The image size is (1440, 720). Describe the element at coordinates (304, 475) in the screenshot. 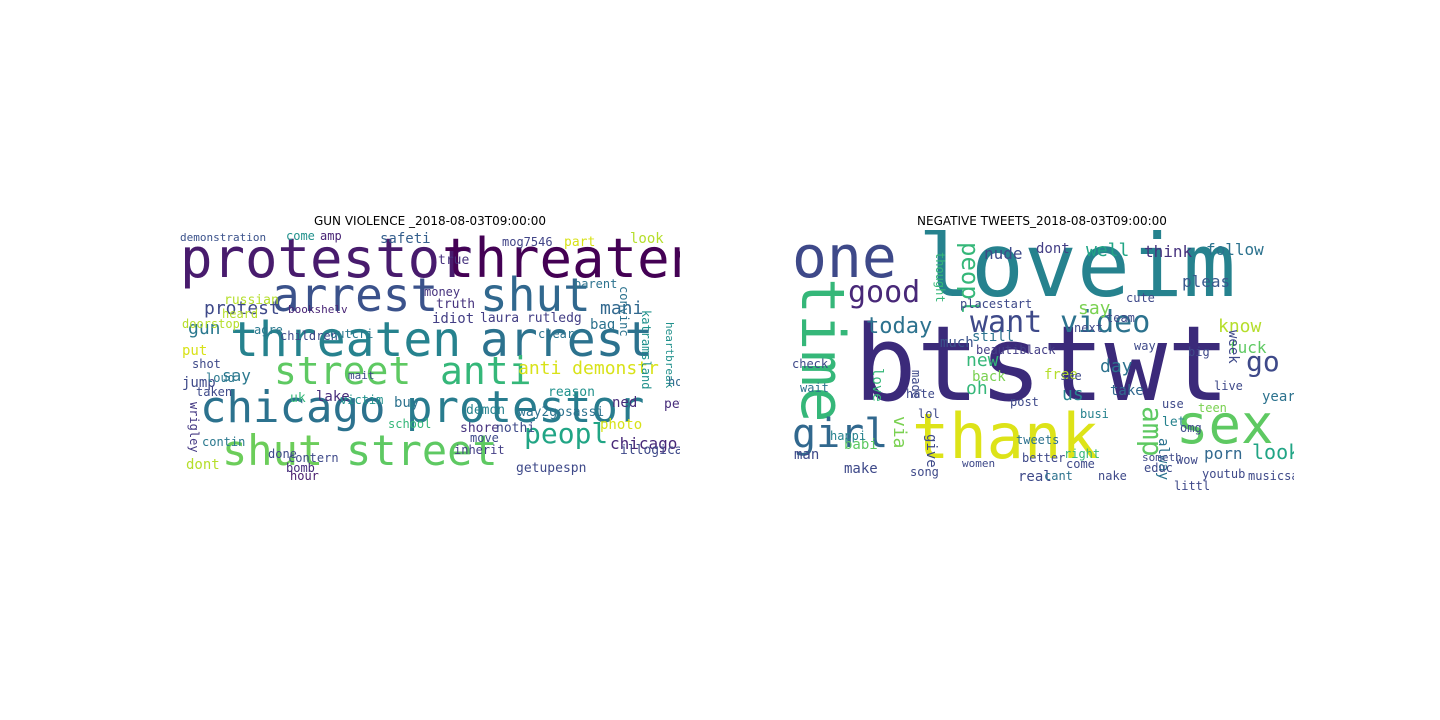

I see `cloud-word: hour` at that location.